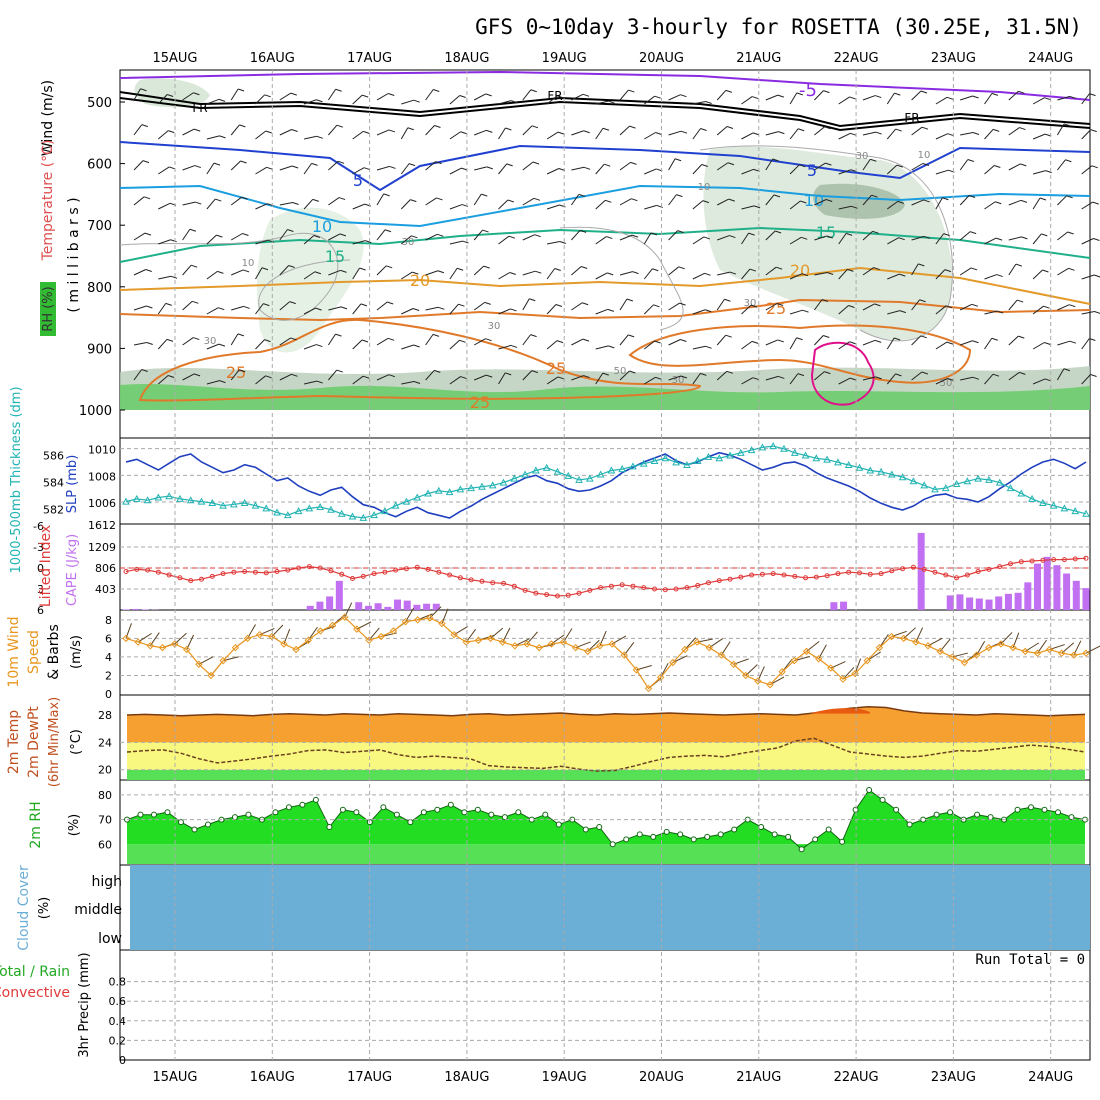 This screenshot has height=1100, width=1100. What do you see at coordinates (44, 908) in the screenshot?
I see `cloud-unit: (%)` at bounding box center [44, 908].